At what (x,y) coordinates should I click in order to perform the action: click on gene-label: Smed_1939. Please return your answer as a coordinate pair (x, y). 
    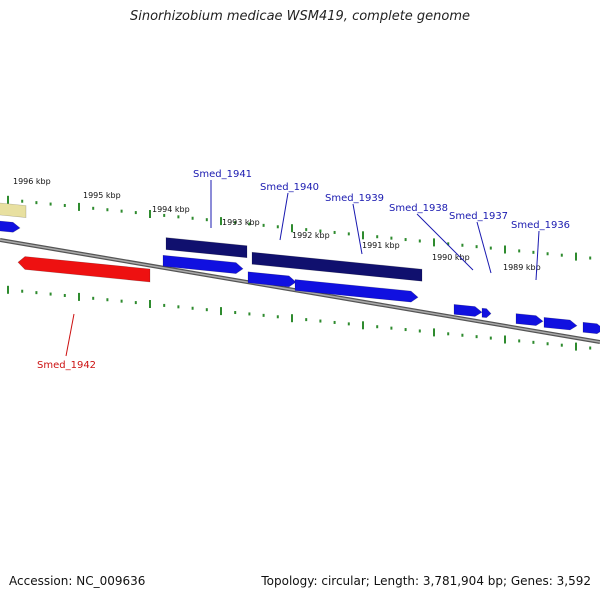
    Looking at the image, I should click on (354, 198).